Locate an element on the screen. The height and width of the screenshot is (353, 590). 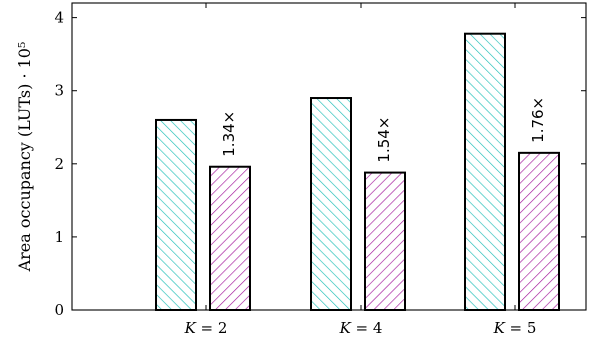
speedup-annotation: 1.76× is located at coordinates (538, 120).